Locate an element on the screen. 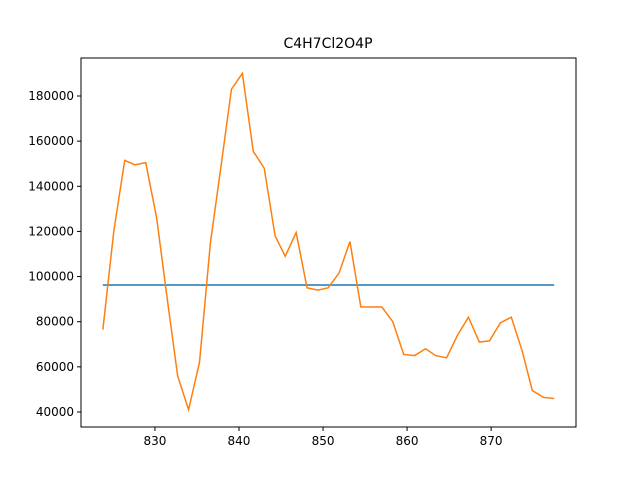 The image size is (640, 480). chart-title: C4H7Cl2O4P is located at coordinates (327, 44).